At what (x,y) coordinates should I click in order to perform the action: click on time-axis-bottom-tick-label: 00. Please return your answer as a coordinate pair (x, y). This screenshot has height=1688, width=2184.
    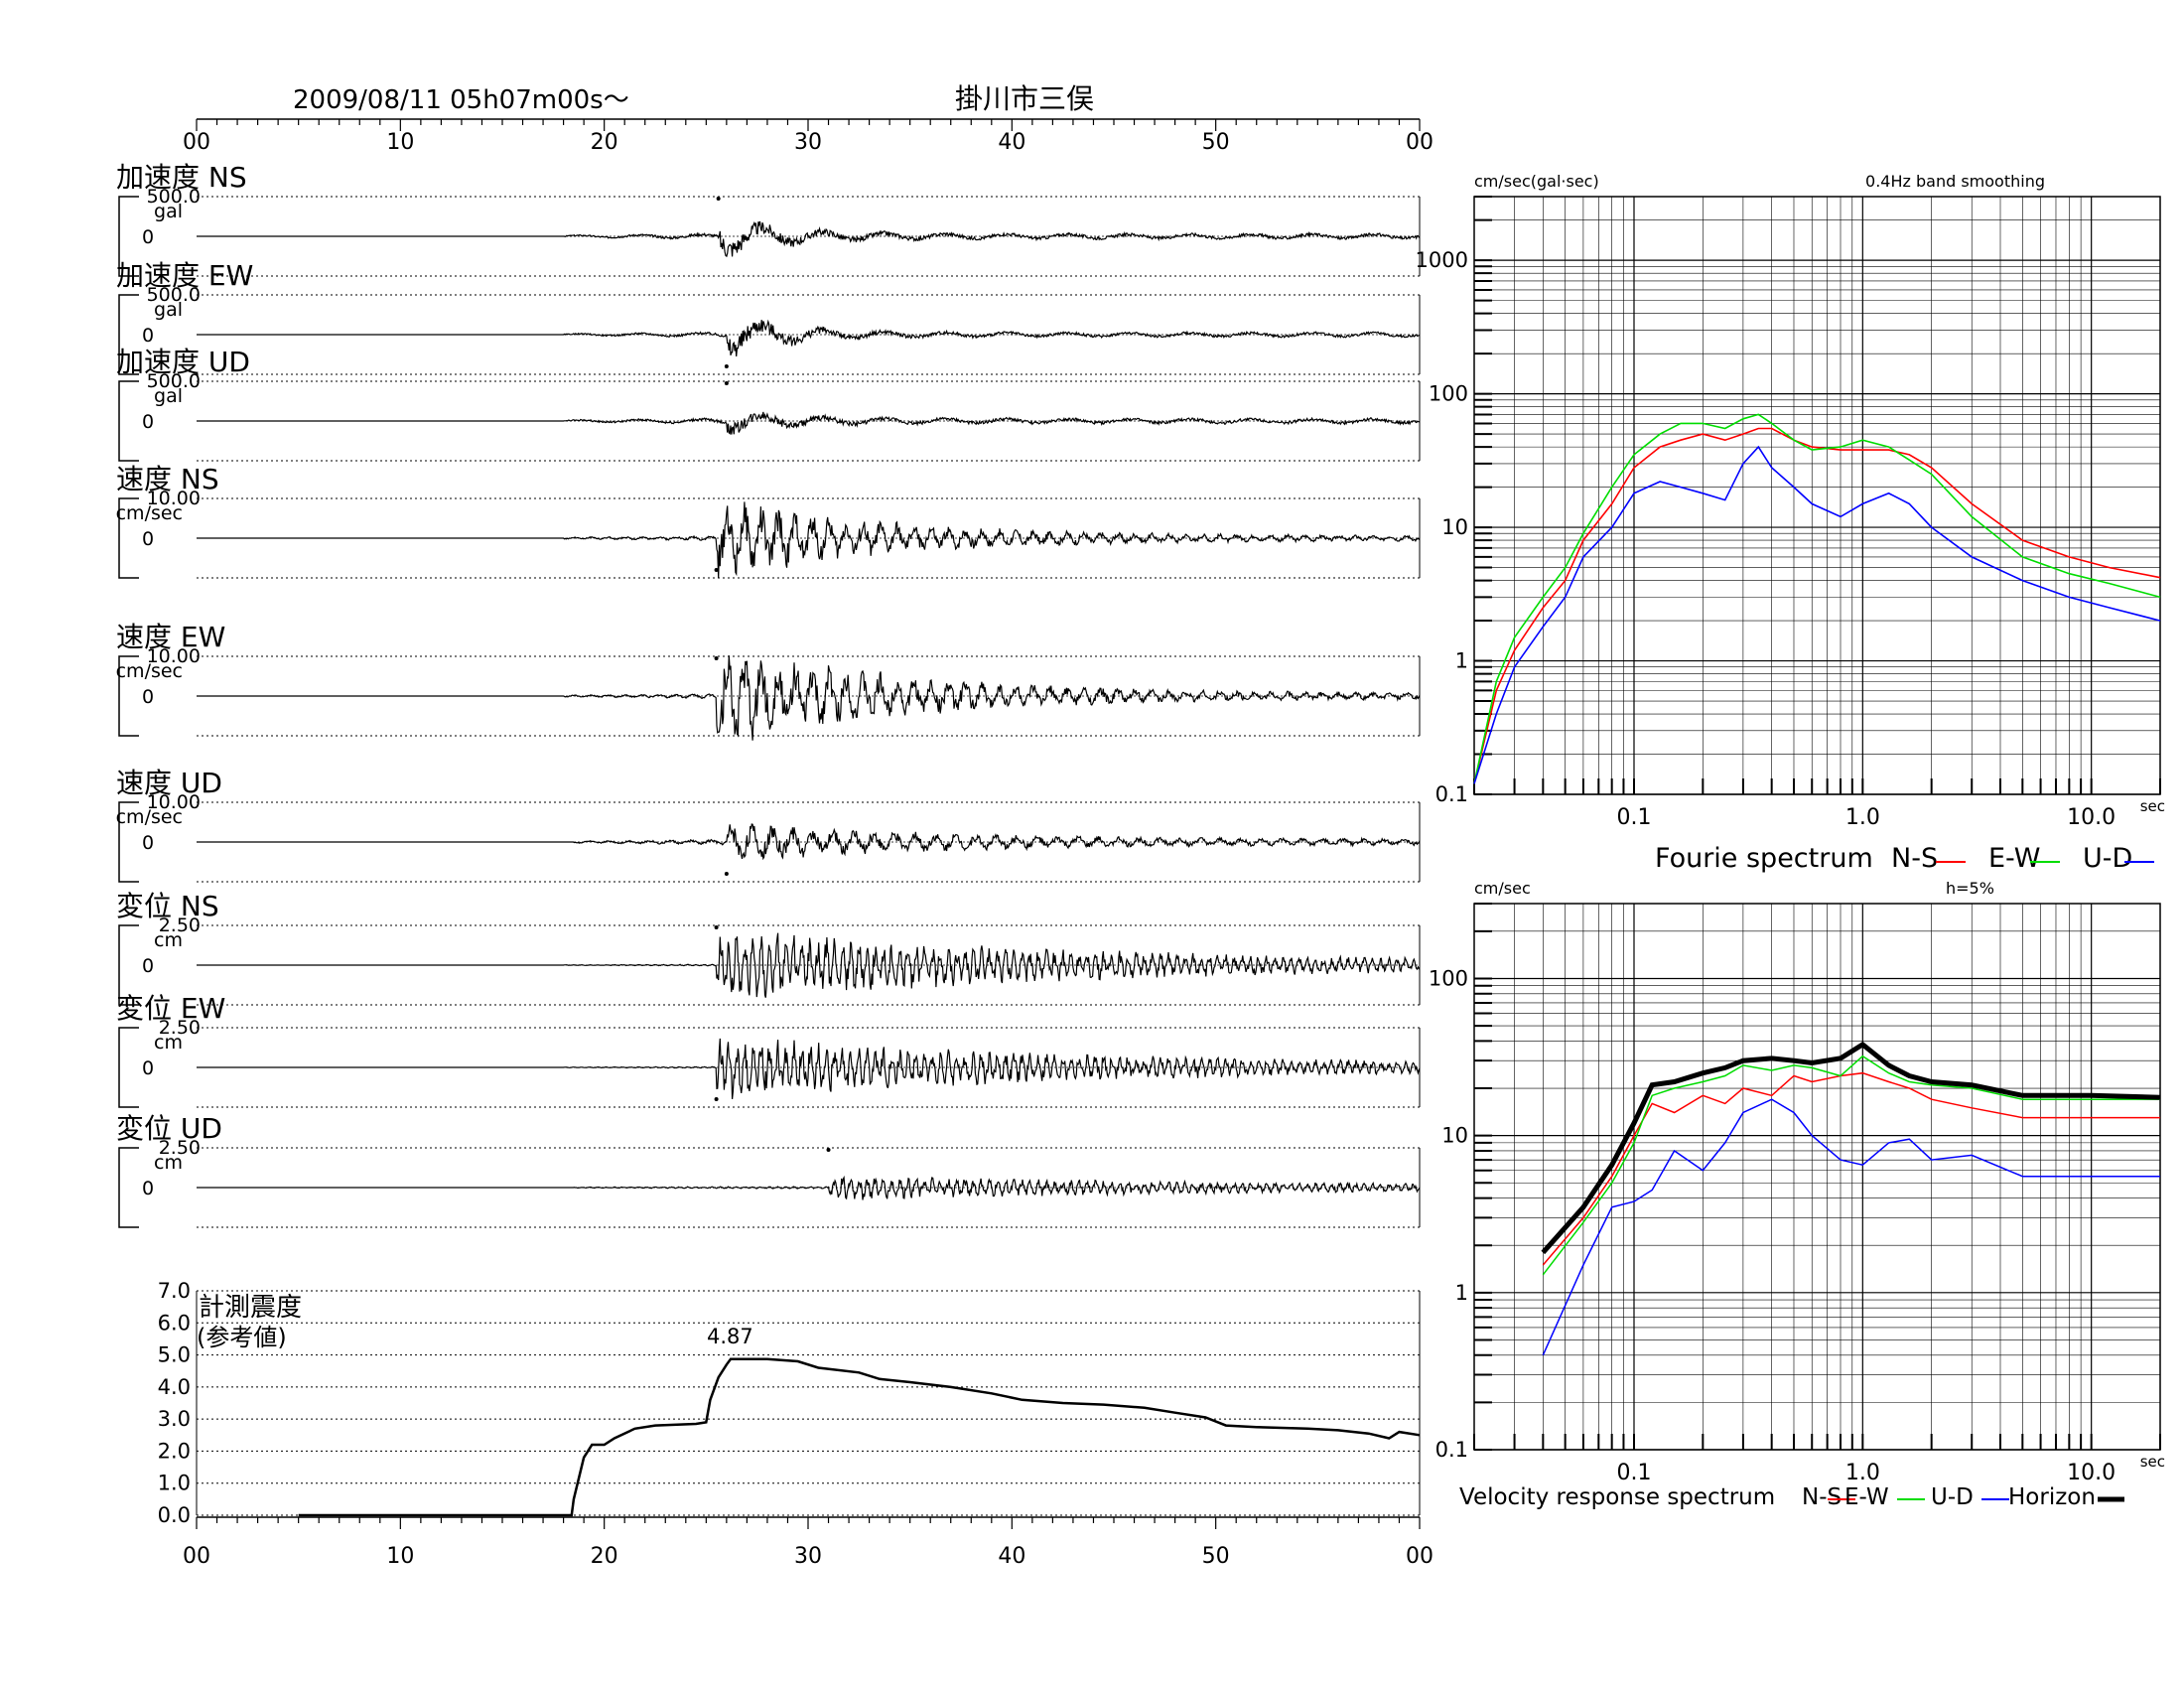
    Looking at the image, I should click on (1419, 1556).